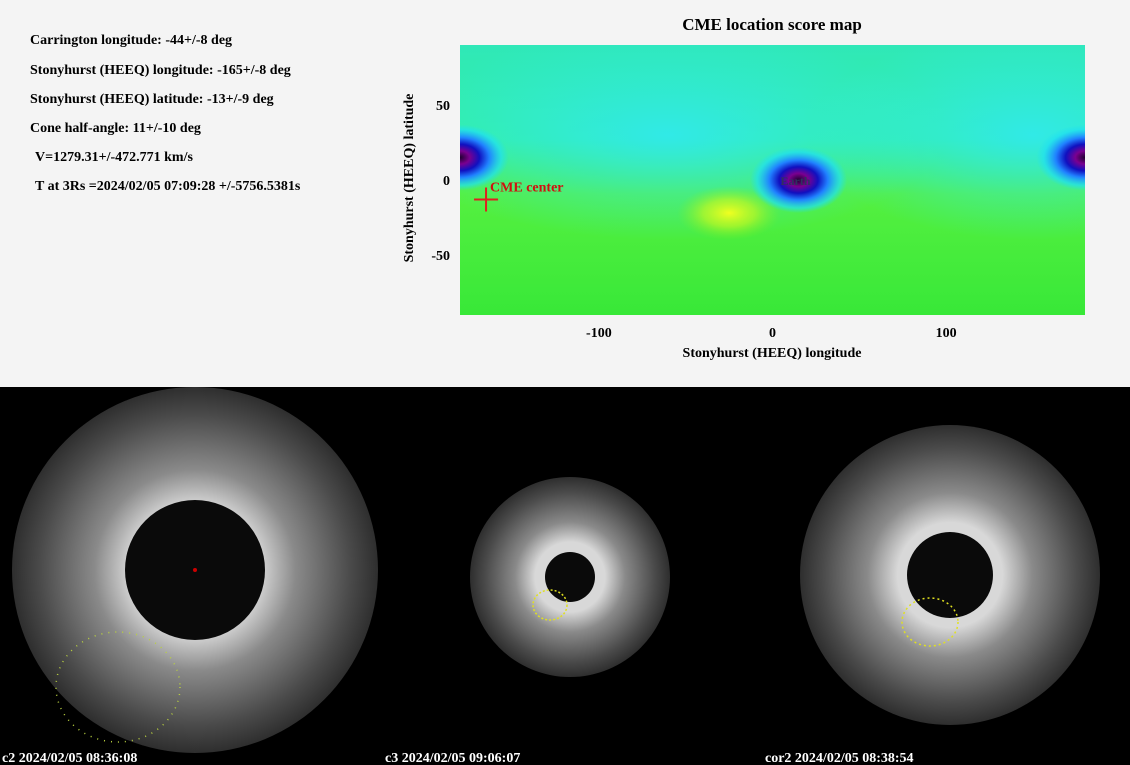 This screenshot has height=765, width=1130. Describe the element at coordinates (526, 188) in the screenshot. I see `annotation: CME center` at that location.